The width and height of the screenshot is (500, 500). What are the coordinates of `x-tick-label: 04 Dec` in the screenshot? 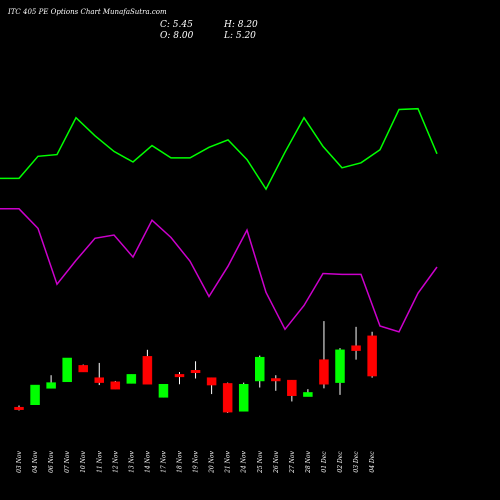 It's located at (372, 462).